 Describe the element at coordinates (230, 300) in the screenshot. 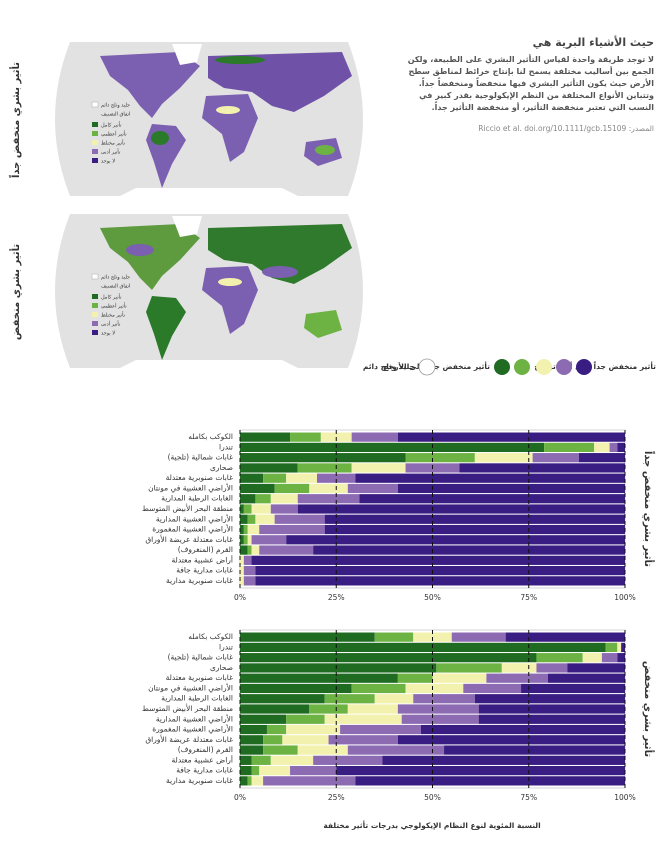

I see `africa` at that location.